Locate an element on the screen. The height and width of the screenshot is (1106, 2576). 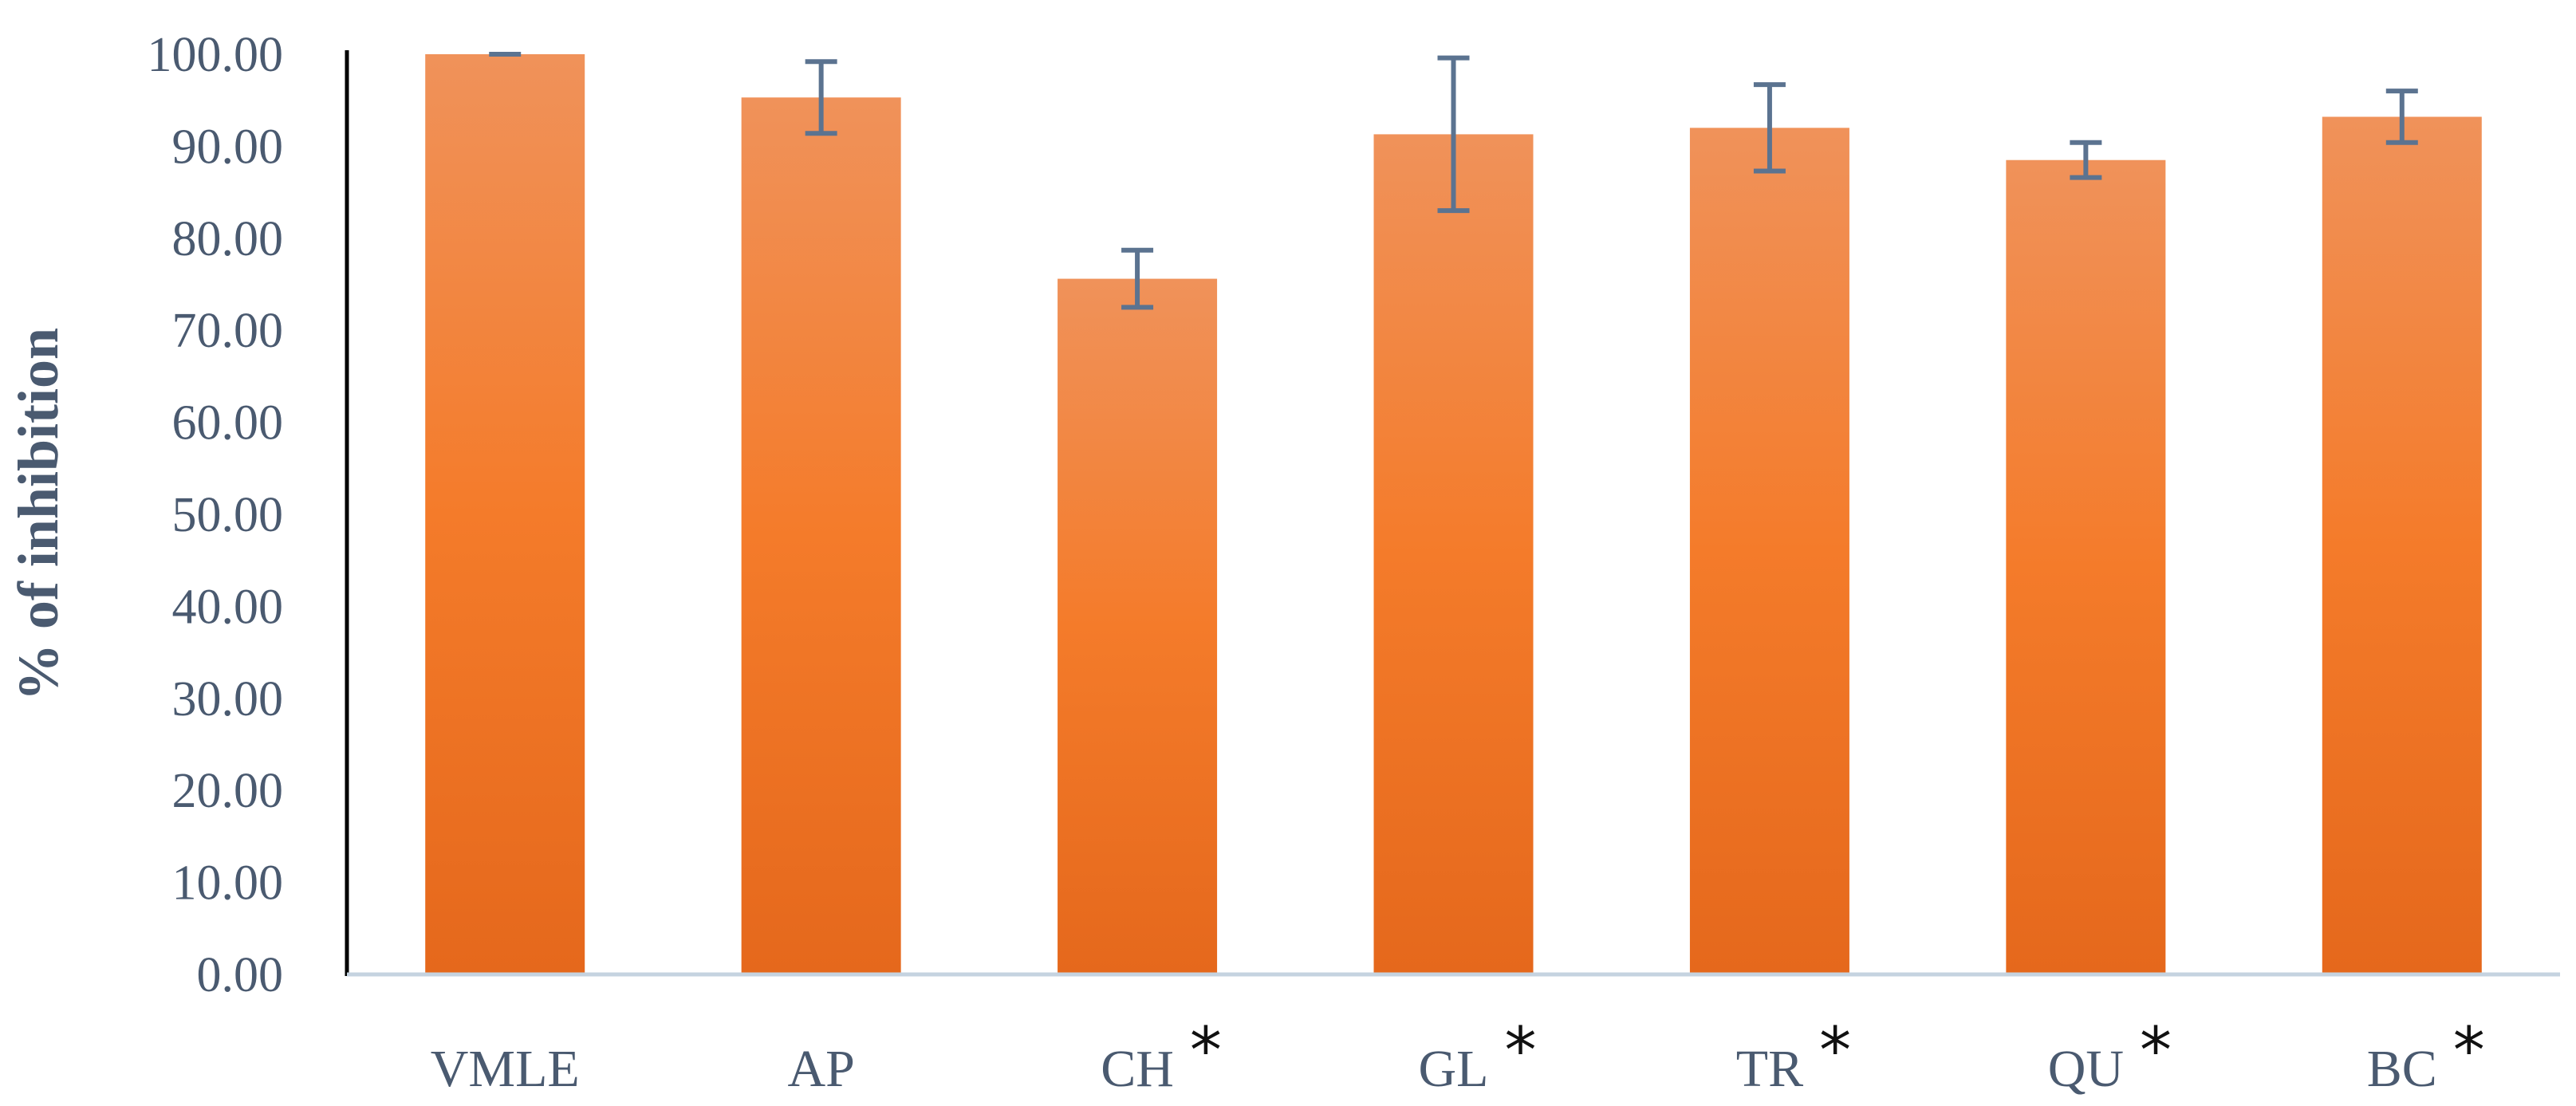
x-category-label: VMLE is located at coordinates (505, 1069).